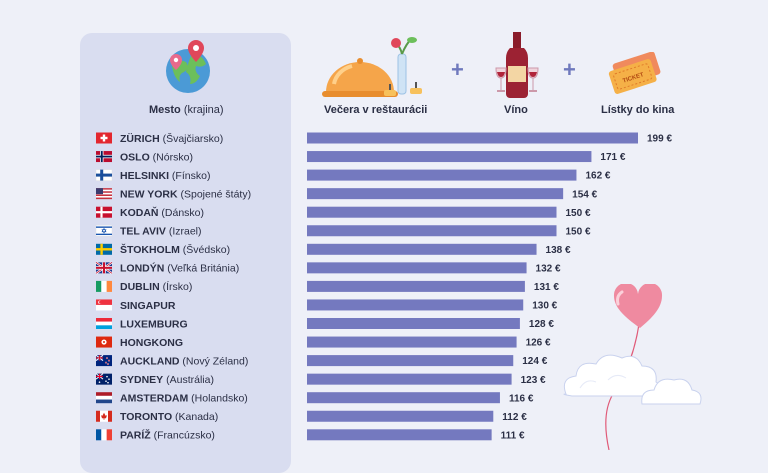 The width and height of the screenshot is (768, 473). I want to click on country-name: (Dánsko), so click(182, 213).